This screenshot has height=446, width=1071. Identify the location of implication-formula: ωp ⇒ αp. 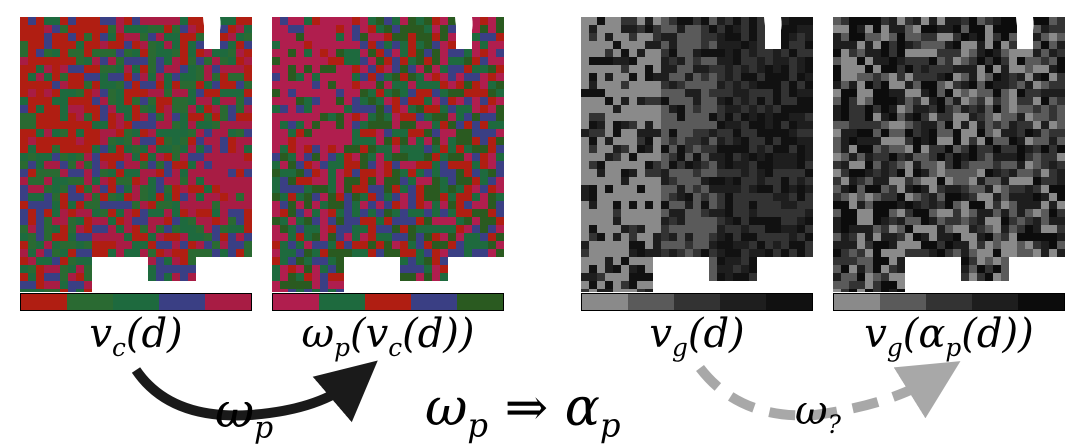
(523, 411).